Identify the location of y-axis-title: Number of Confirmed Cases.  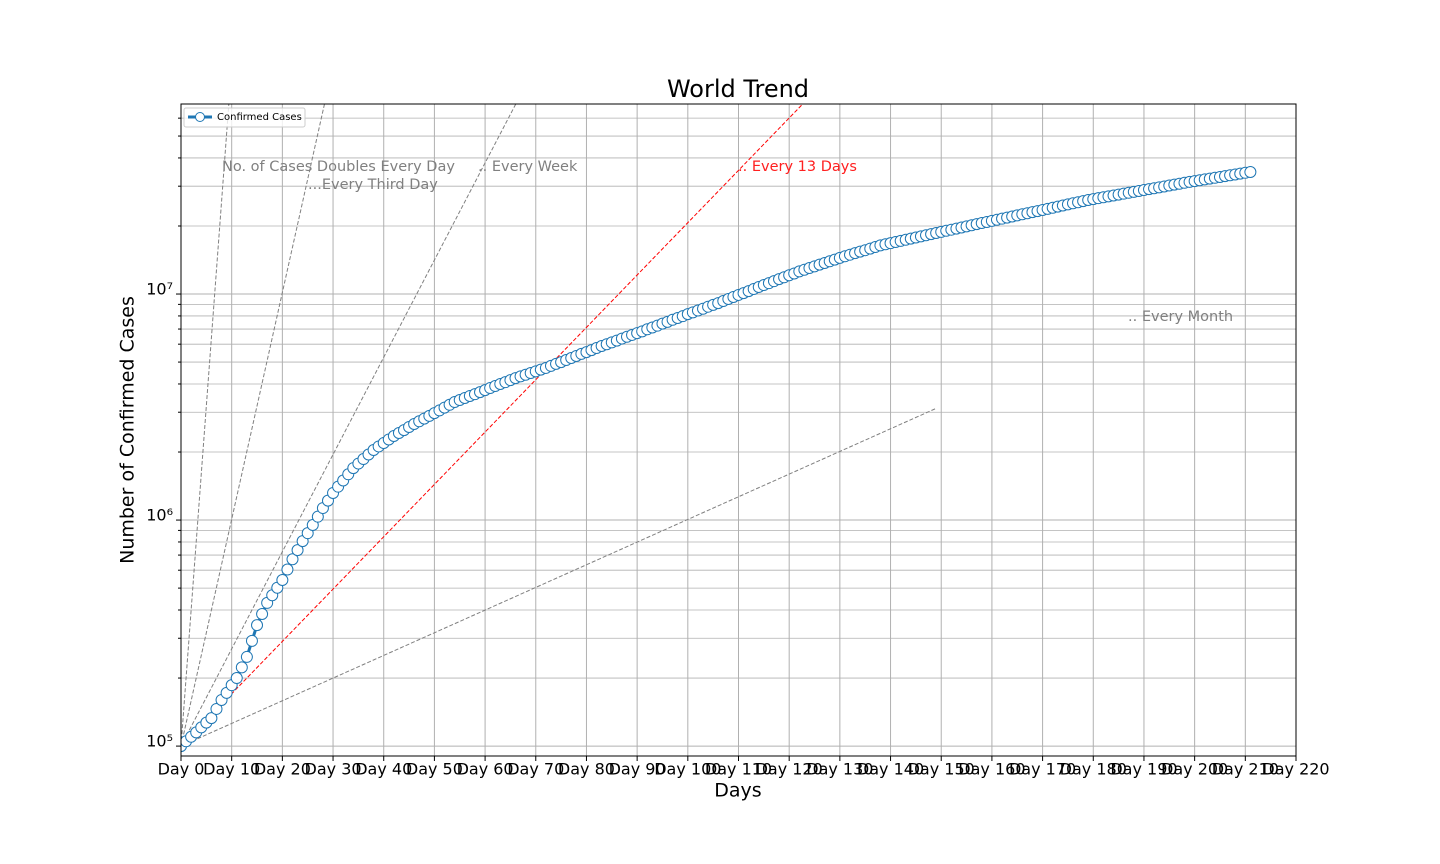
(128, 430).